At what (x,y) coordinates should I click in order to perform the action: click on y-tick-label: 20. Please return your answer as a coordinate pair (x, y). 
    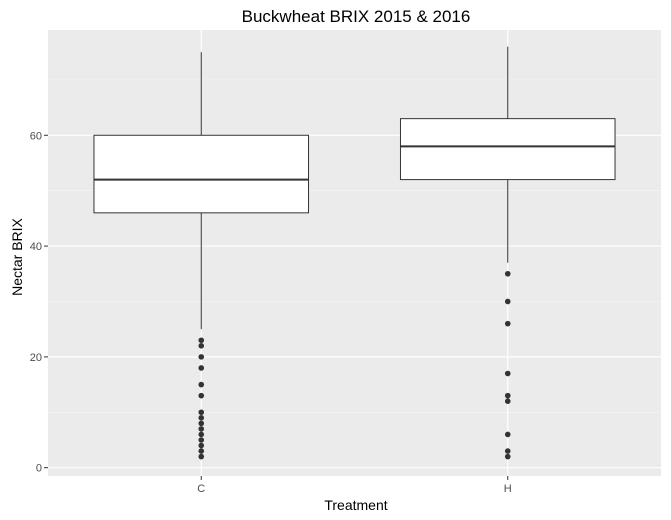
    Looking at the image, I should click on (36, 358).